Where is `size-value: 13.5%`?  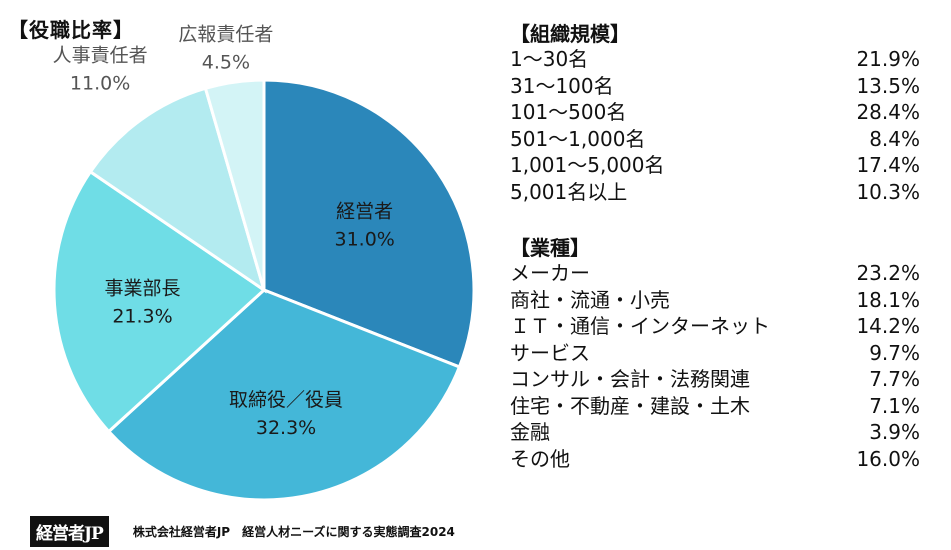 size-value: 13.5% is located at coordinates (888, 85).